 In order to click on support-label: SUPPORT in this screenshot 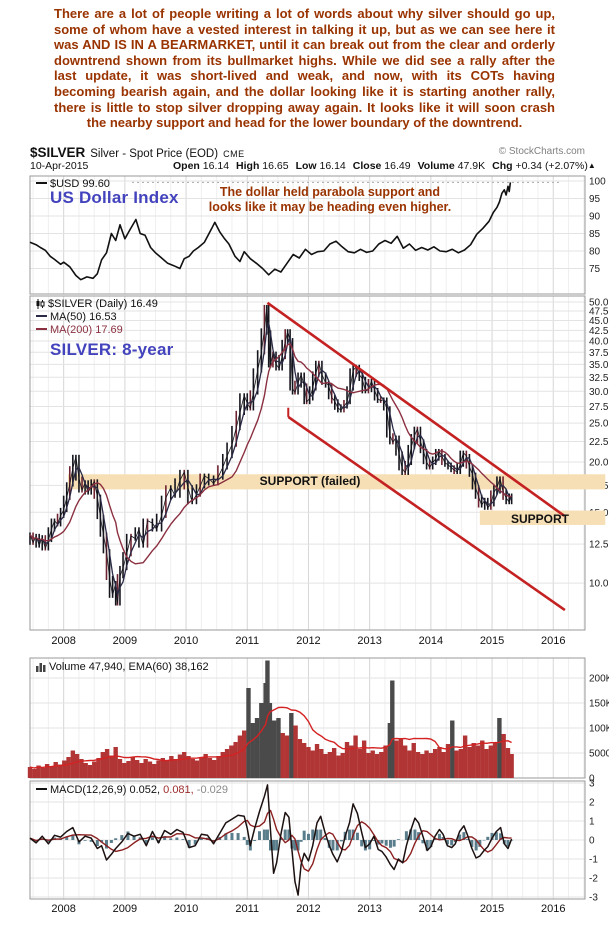, I will do `click(539, 519)`.